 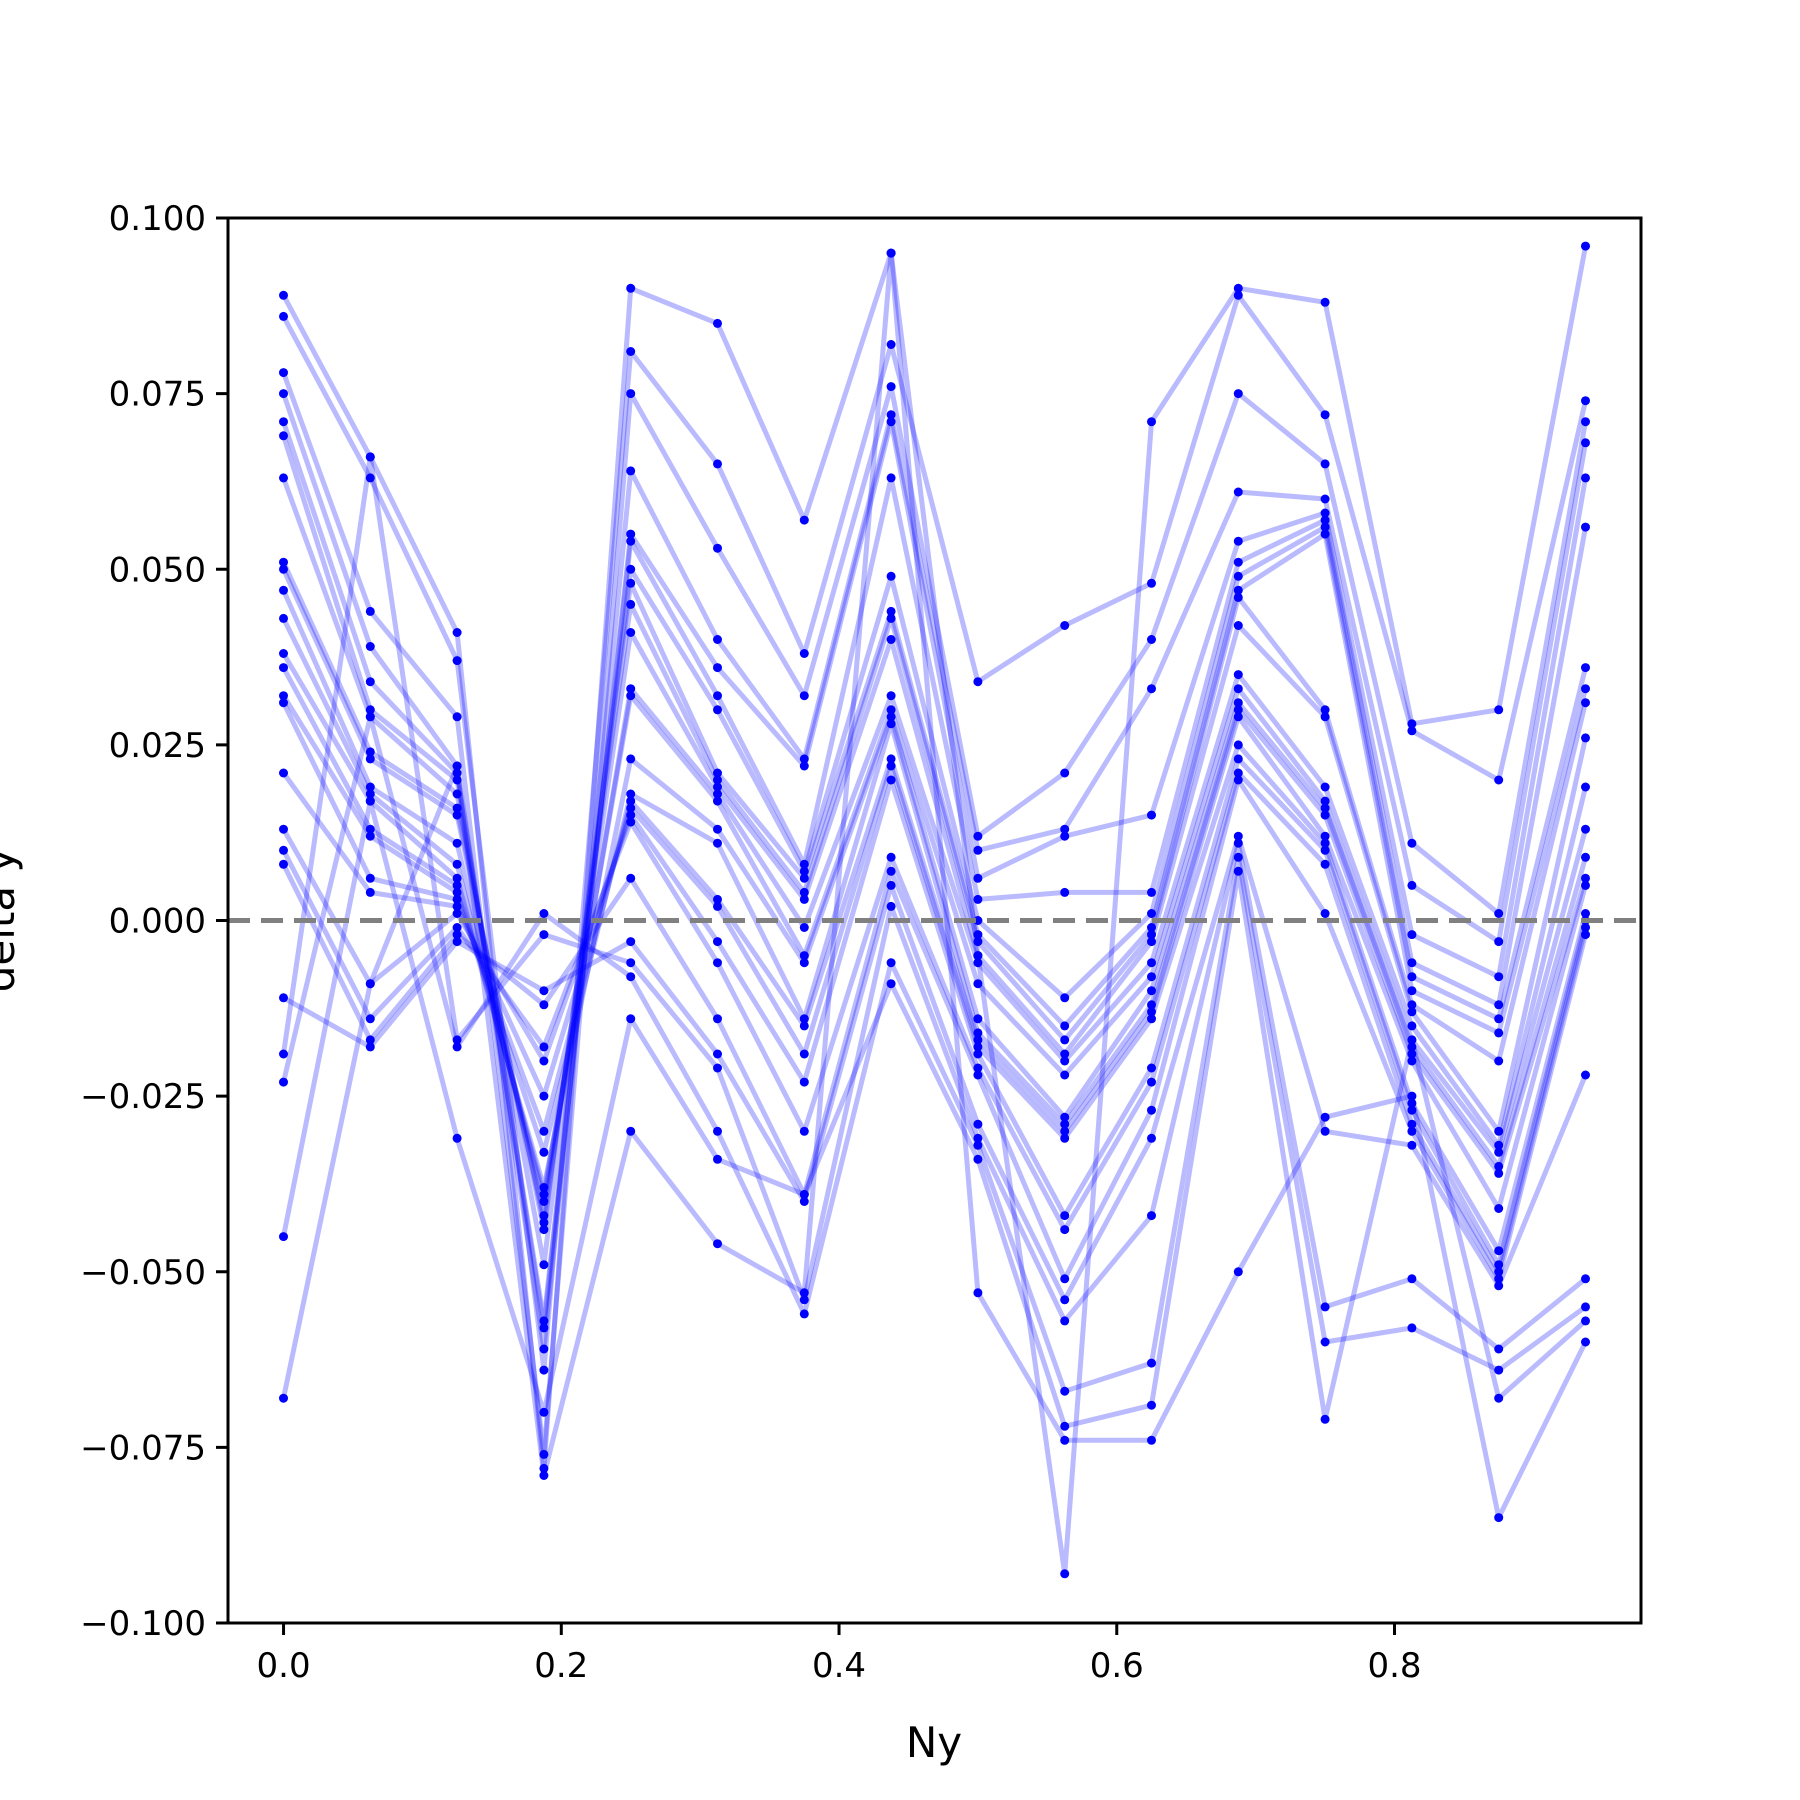 What do you see at coordinates (157, 922) in the screenshot?
I see `y-tick-label: 0.000` at bounding box center [157, 922].